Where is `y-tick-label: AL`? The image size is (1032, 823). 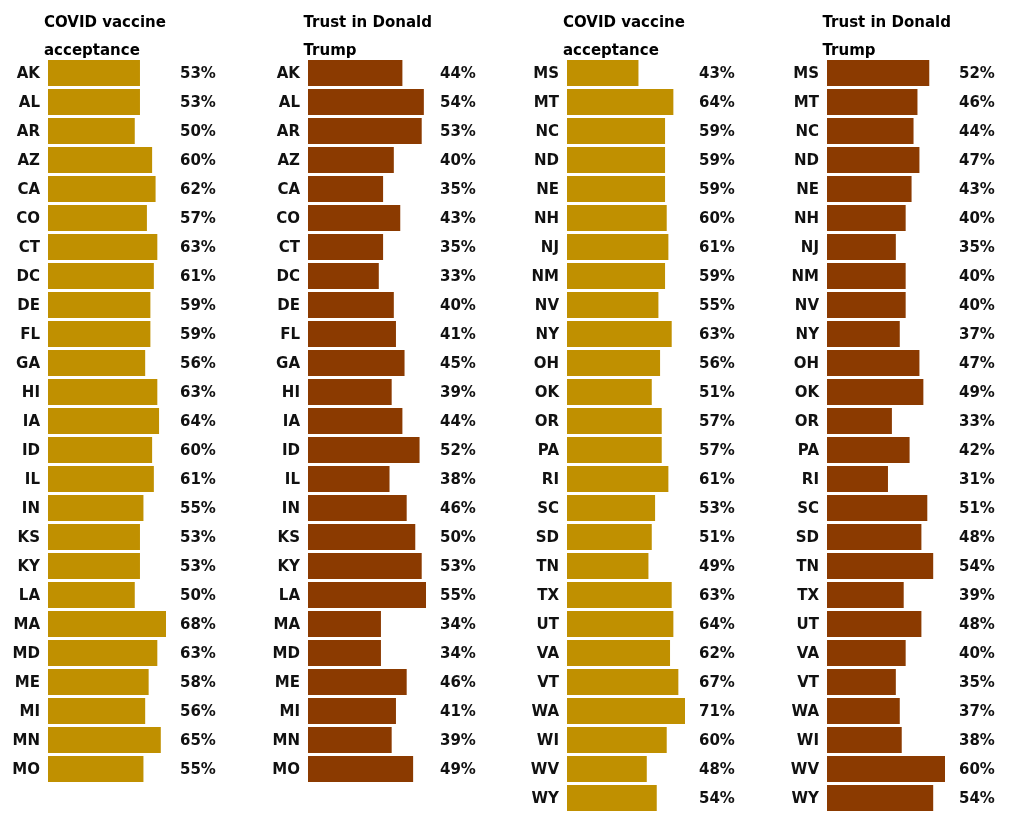
y-tick-label: AL is located at coordinates (29, 101).